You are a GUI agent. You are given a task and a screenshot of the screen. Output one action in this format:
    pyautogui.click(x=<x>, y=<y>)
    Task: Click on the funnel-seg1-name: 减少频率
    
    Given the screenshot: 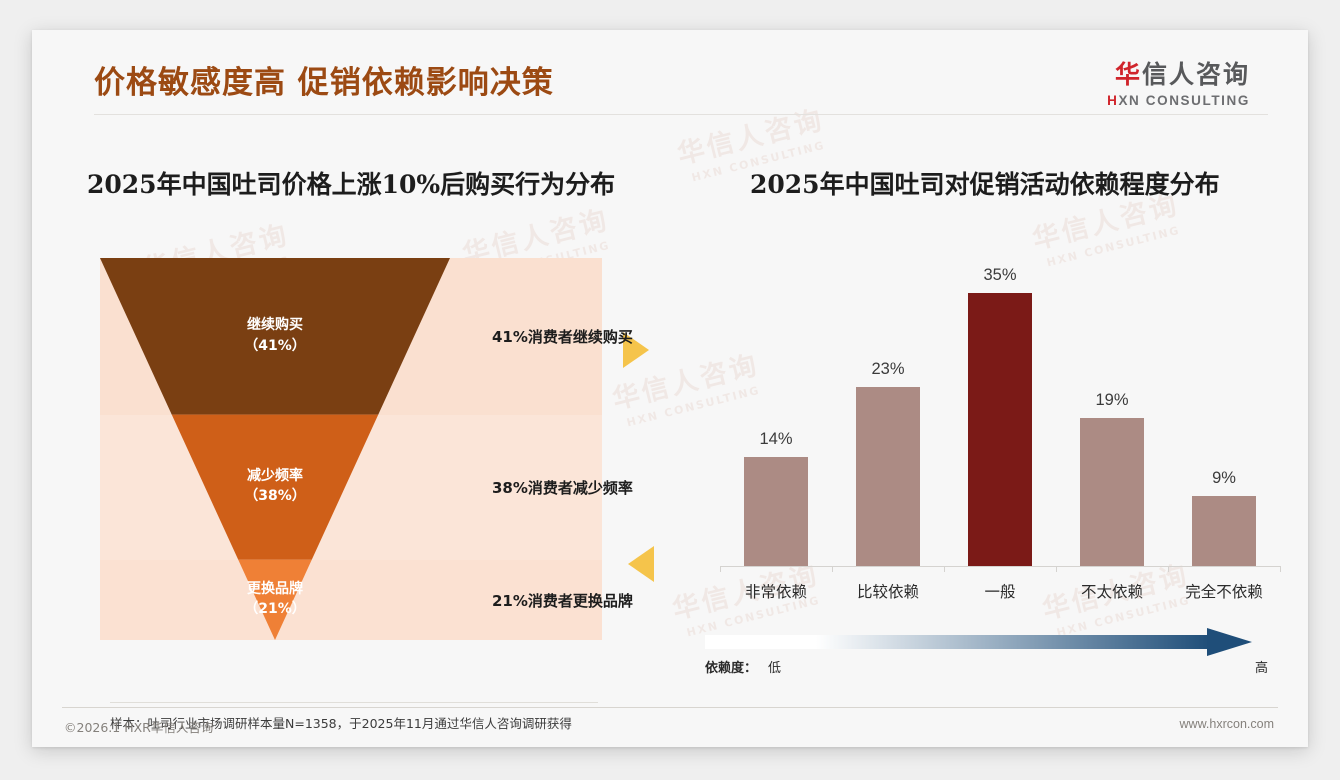 What is the action you would take?
    pyautogui.click(x=275, y=476)
    